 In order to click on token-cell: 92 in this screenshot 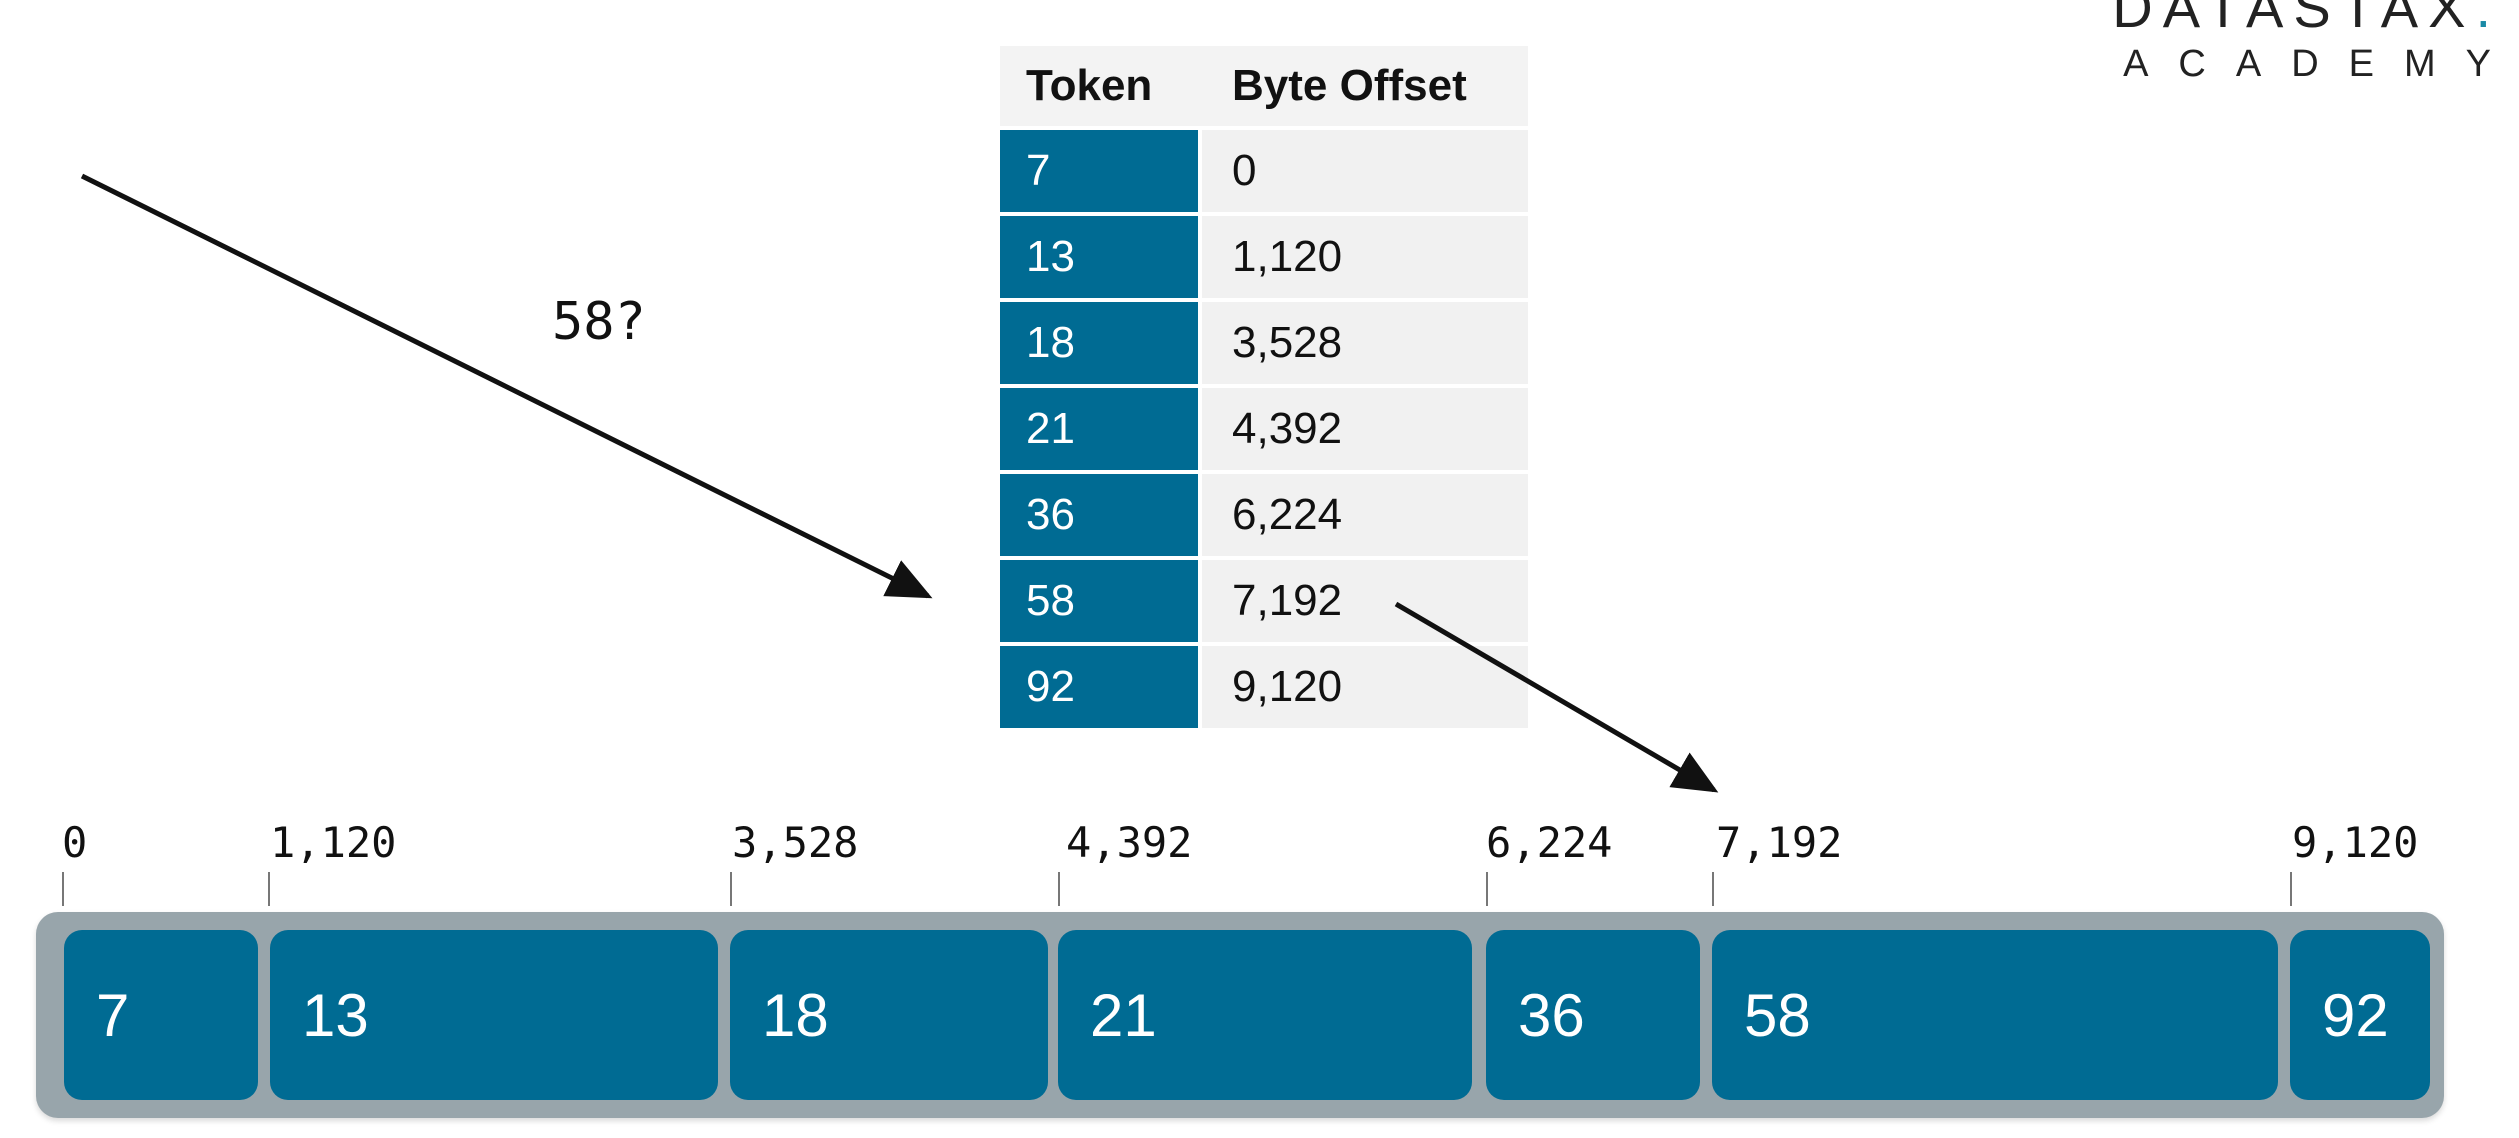, I will do `click(1101, 687)`.